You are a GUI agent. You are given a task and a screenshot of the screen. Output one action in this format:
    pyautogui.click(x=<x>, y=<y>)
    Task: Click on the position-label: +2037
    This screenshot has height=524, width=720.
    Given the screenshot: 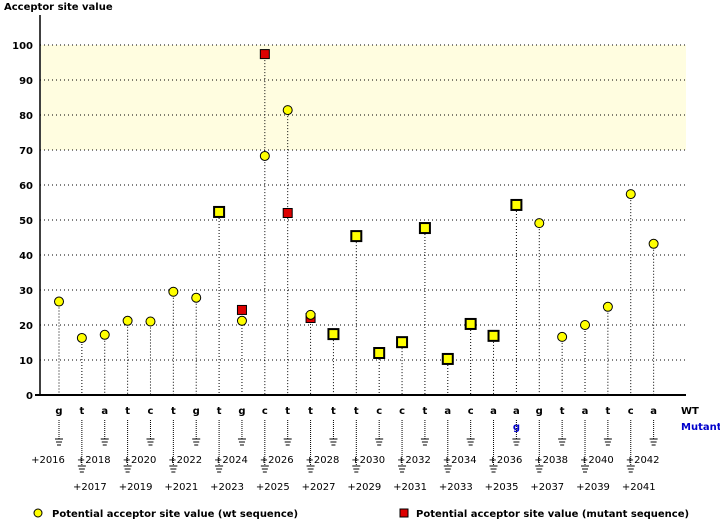 What is the action you would take?
    pyautogui.click(x=547, y=487)
    